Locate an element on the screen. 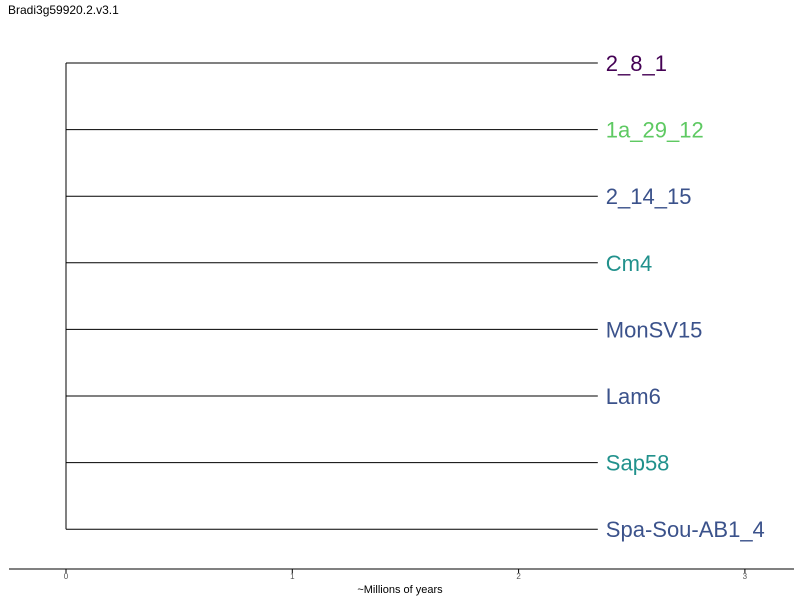 This screenshot has width=800, height=600. x-axis: 0 1 2 3 ~Millions of years is located at coordinates (401, 582).